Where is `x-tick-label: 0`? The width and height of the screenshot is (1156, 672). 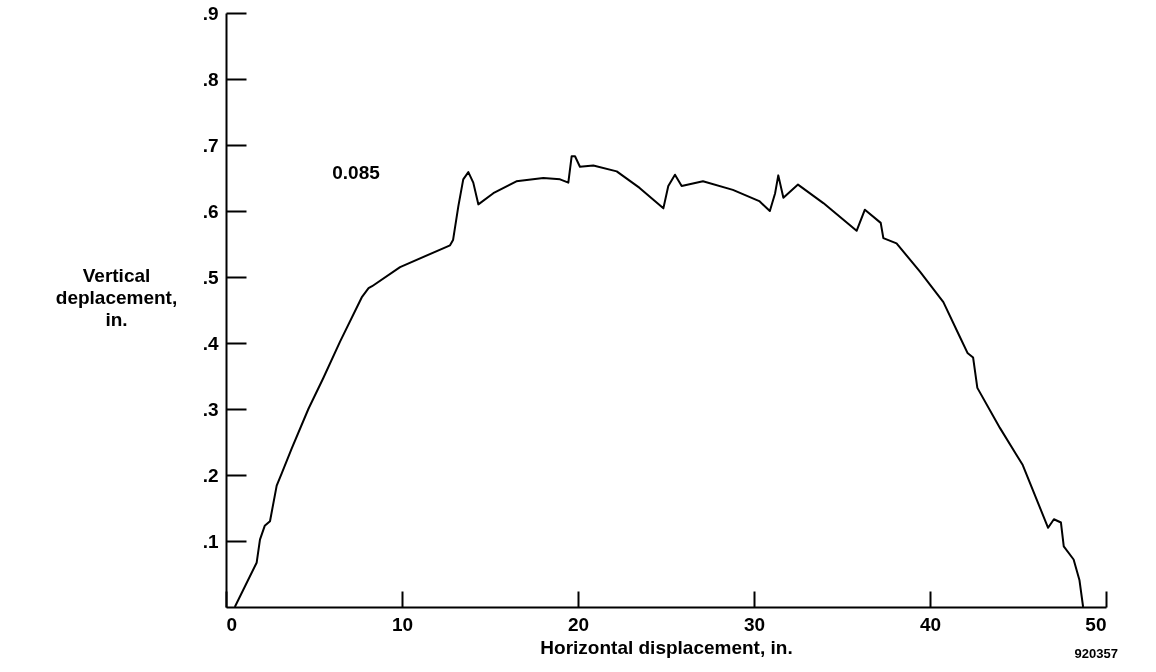
x-tick-label: 0 is located at coordinates (232, 624).